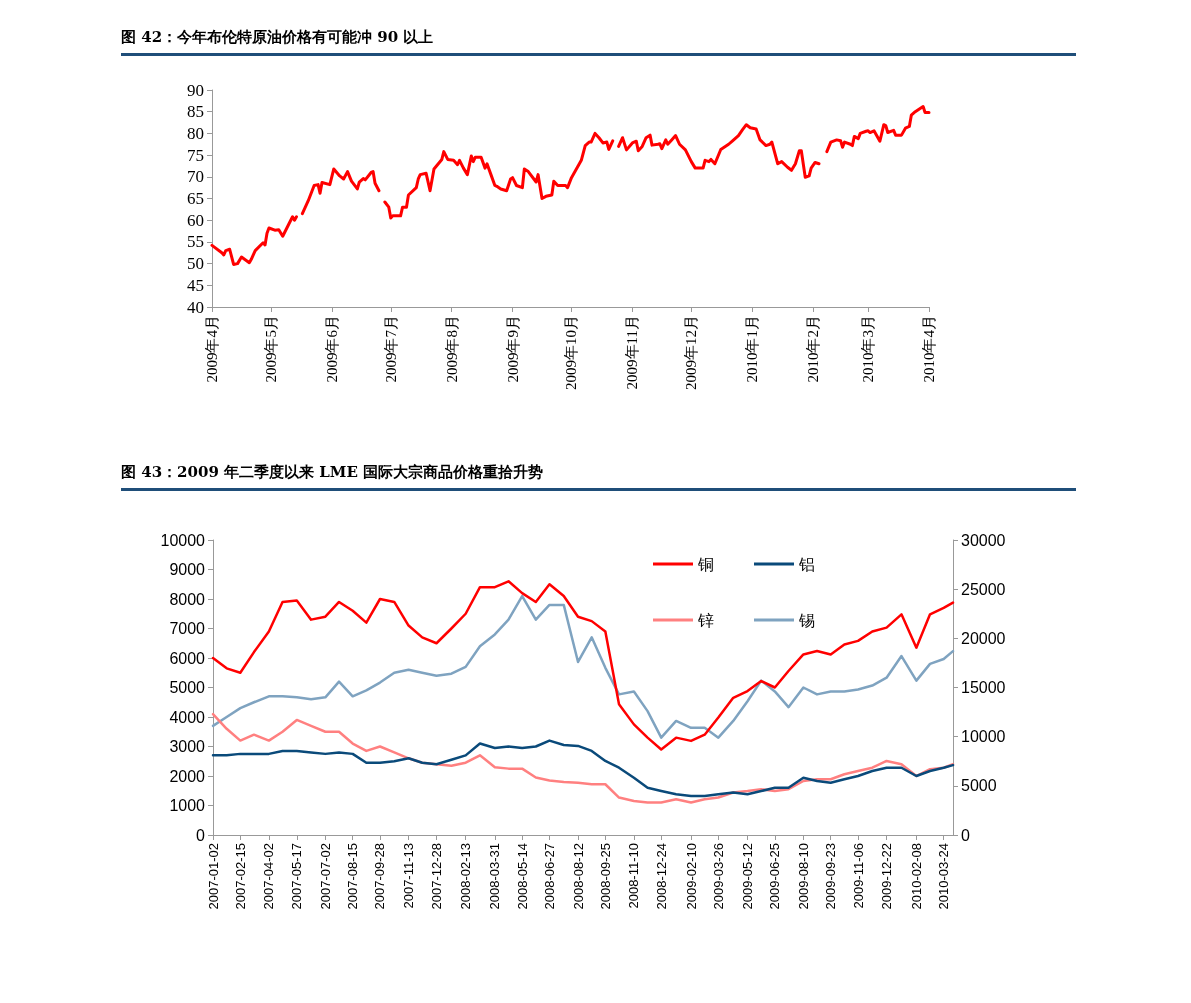  Describe the element at coordinates (965, 835) in the screenshot. I see `y2-tick-label: 0` at that location.